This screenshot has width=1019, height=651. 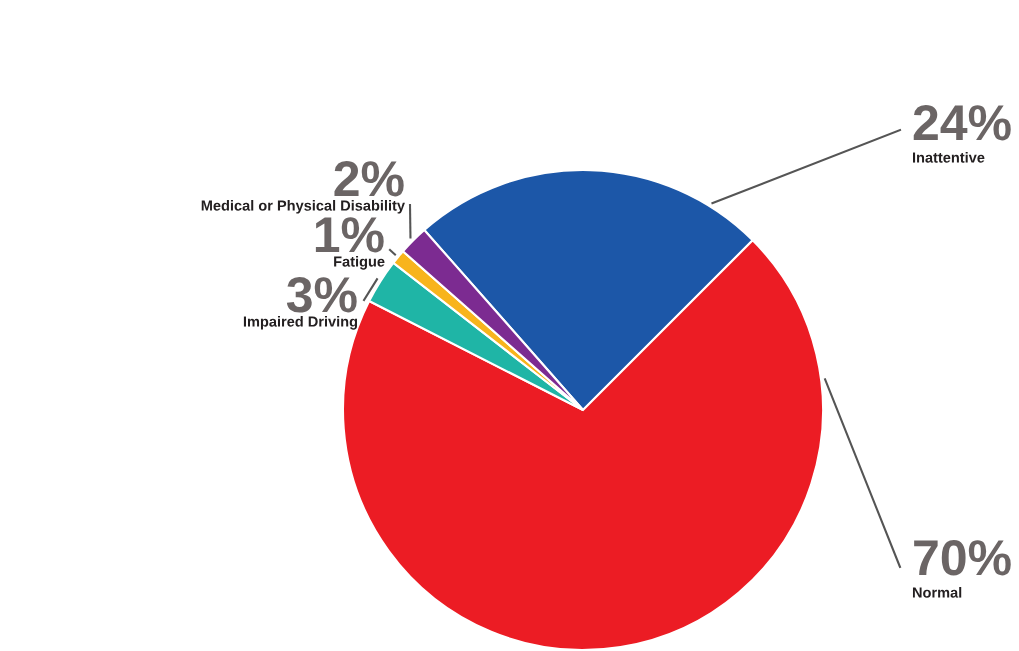 What do you see at coordinates (962, 123) in the screenshot?
I see `data-label: 24%` at bounding box center [962, 123].